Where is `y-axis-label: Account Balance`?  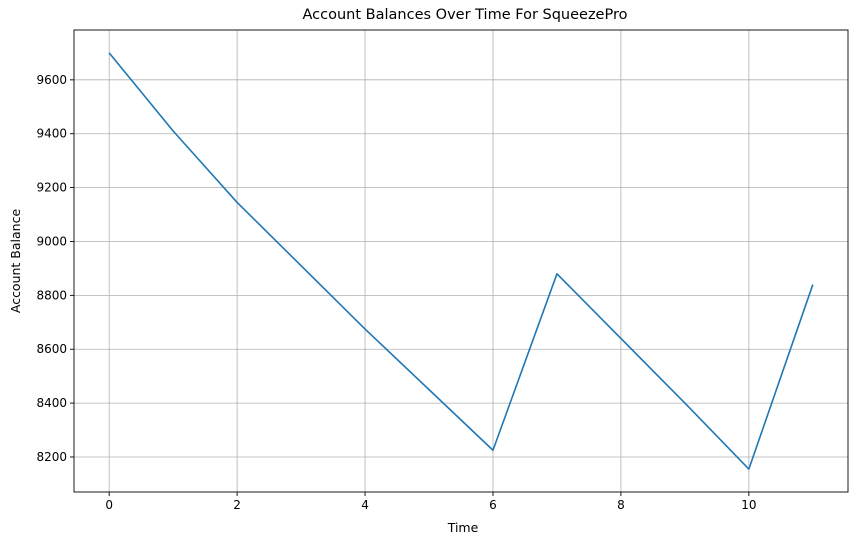 y-axis-label: Account Balance is located at coordinates (15, 261).